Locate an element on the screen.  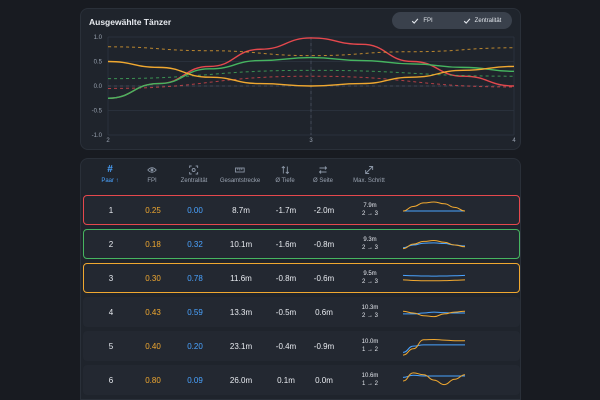
column-header-paar: # Paar ↑ is located at coordinates (110, 174).